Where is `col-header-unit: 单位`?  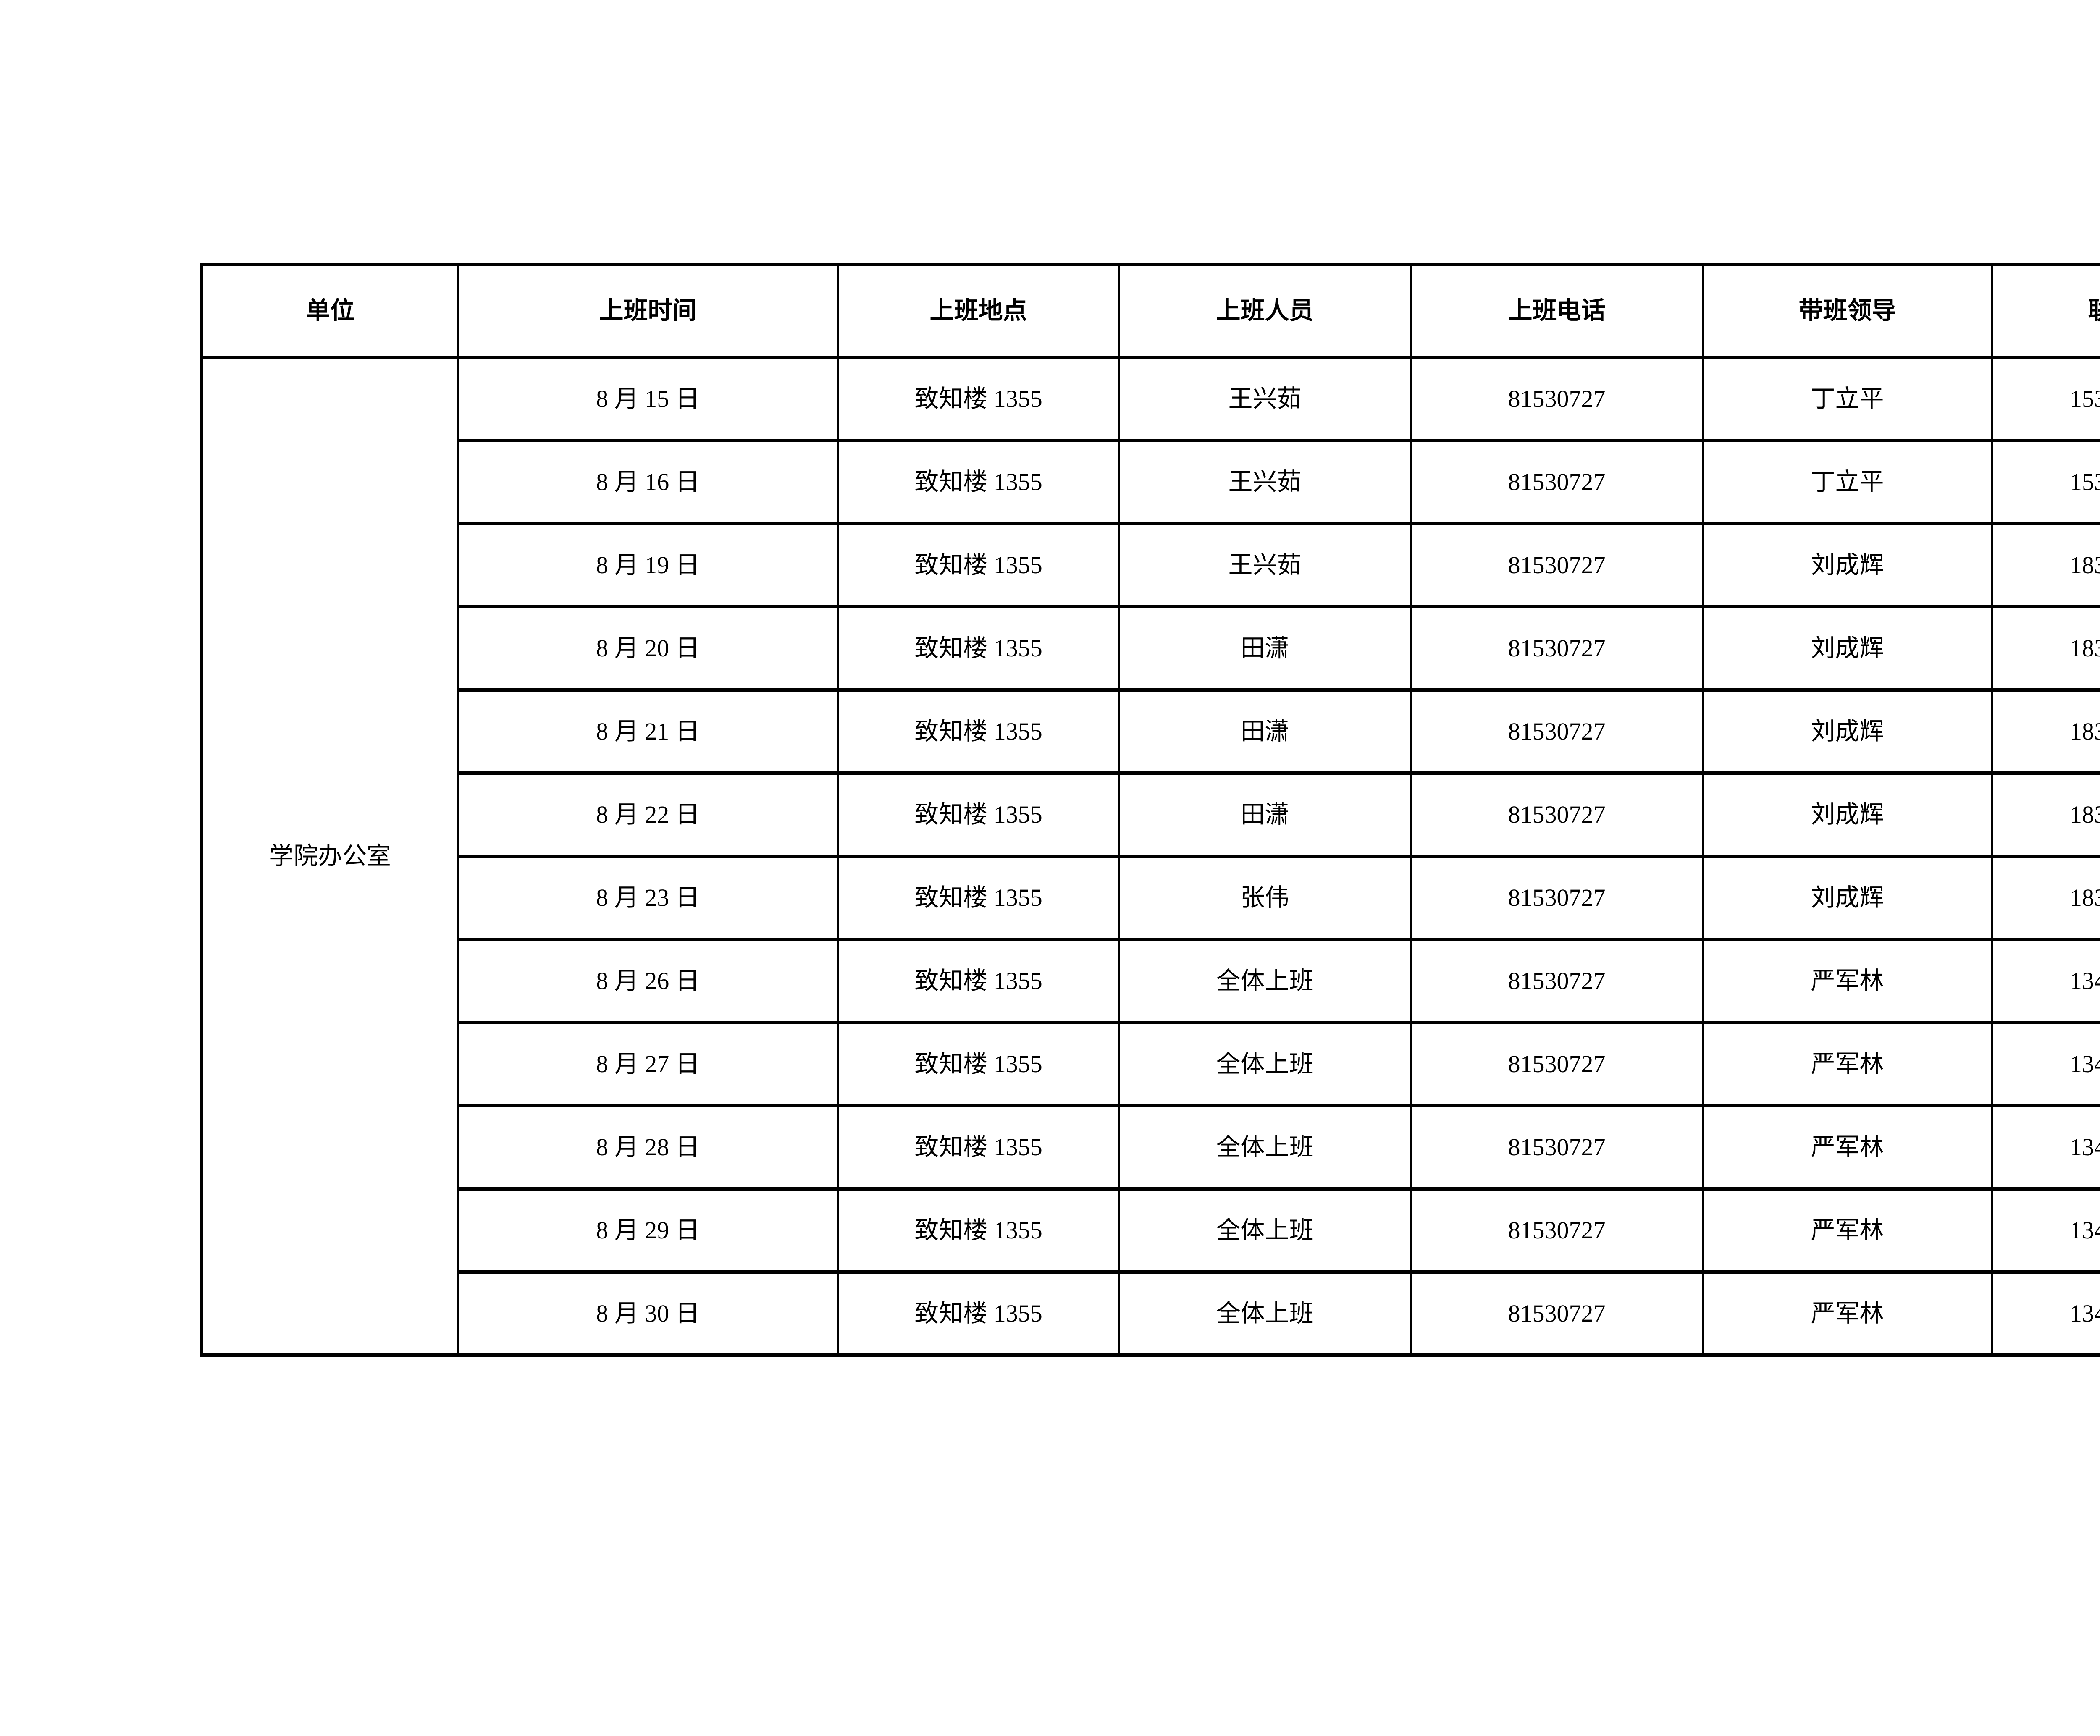
col-header-unit: 单位 is located at coordinates (330, 311).